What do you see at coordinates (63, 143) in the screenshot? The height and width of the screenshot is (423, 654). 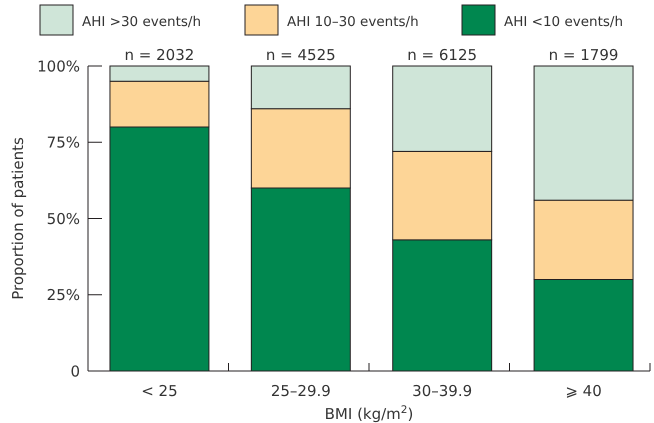 I see `y-tick-label: 75%` at bounding box center [63, 143].